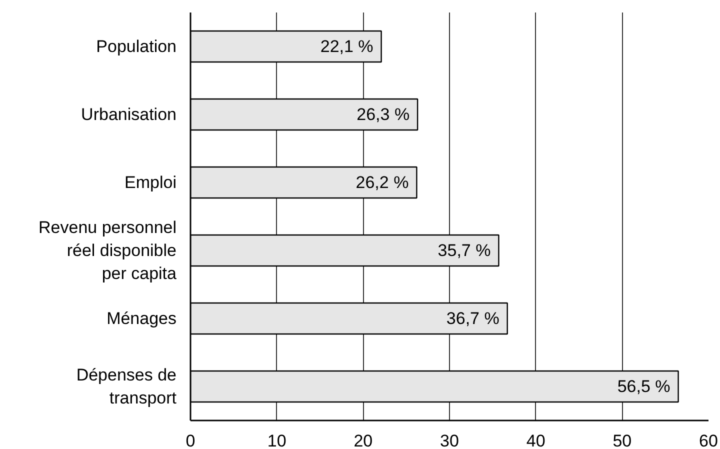 The height and width of the screenshot is (449, 720). Describe the element at coordinates (363, 440) in the screenshot. I see `x-tick-label: 20` at that location.